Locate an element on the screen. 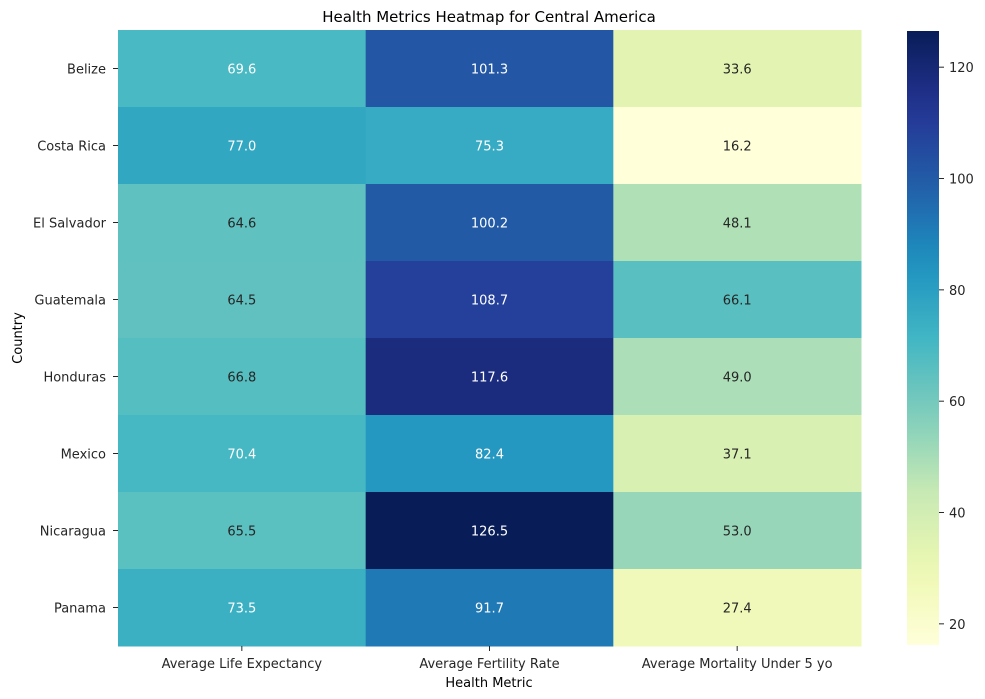 This screenshot has height=699, width=985. colorbar is located at coordinates (923, 338).